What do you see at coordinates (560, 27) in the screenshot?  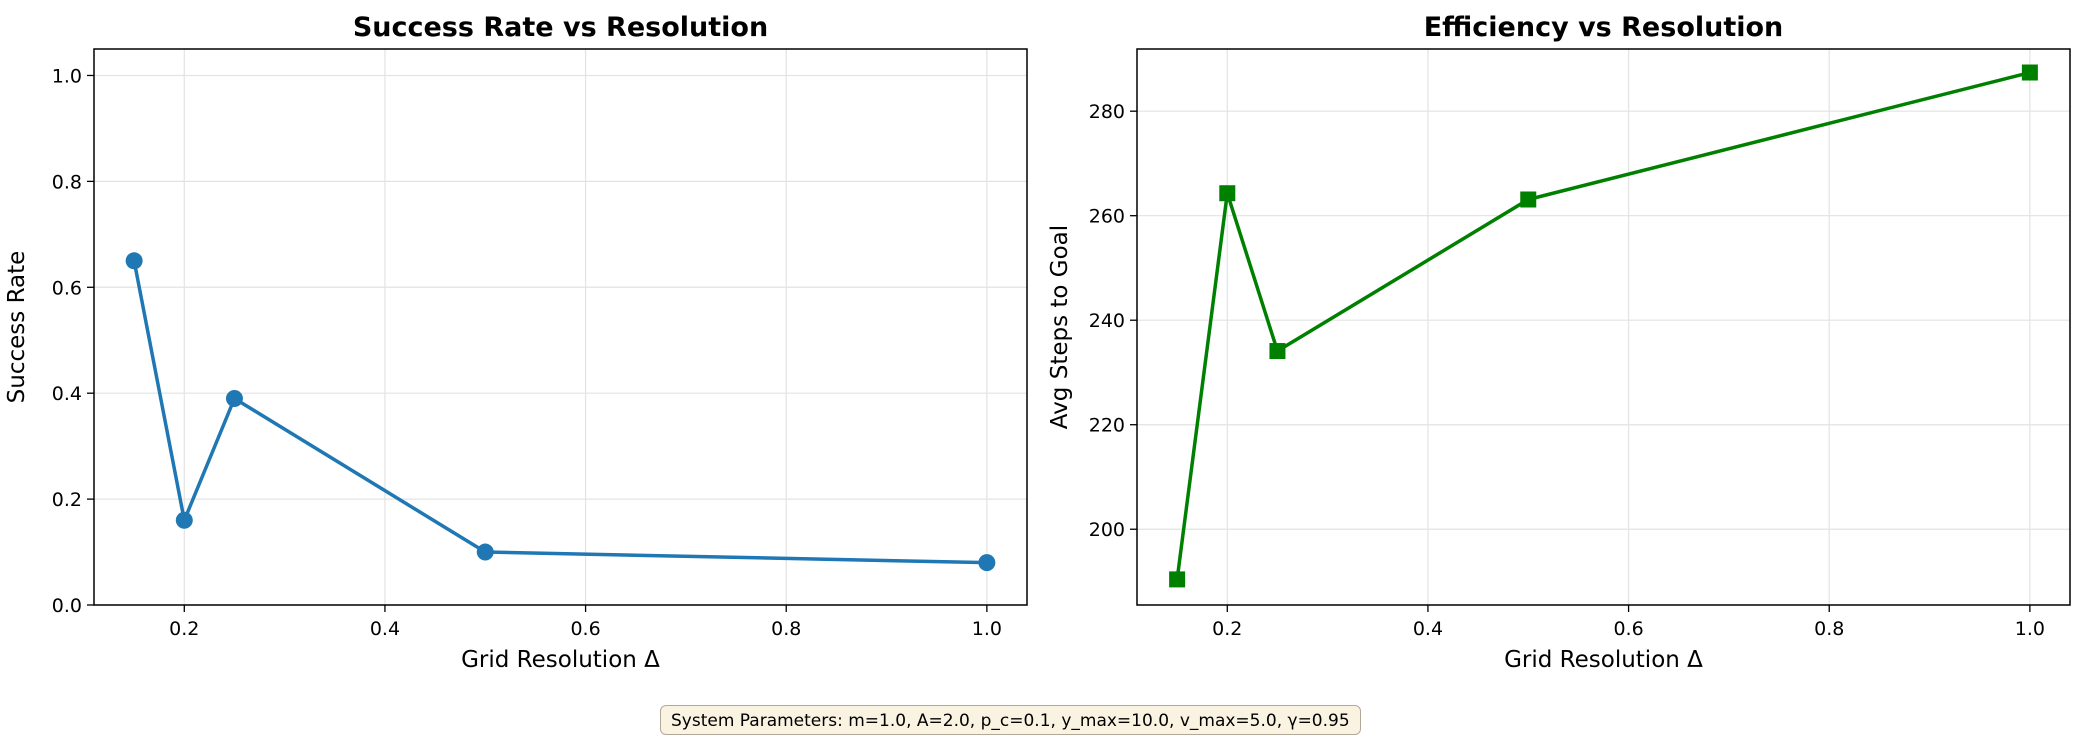 I see `chart-title: Success Rate vs Resolution` at bounding box center [560, 27].